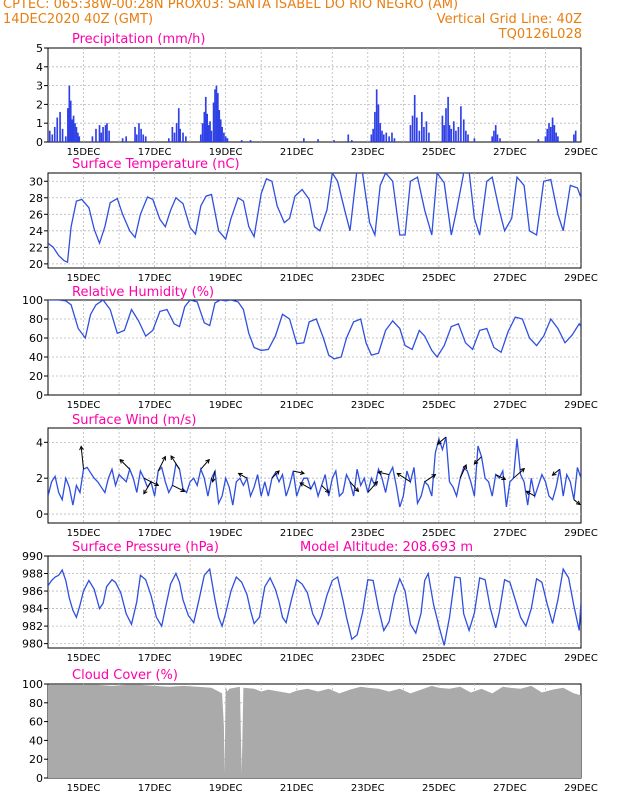 The width and height of the screenshot is (618, 800). What do you see at coordinates (36, 181) in the screenshot?
I see `y-tick-label: 30` at bounding box center [36, 181].